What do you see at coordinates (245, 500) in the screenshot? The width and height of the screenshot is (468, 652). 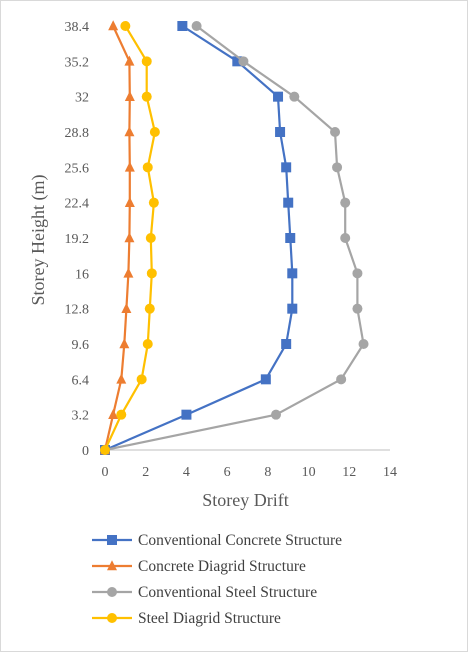 I see `x-axis-title: Storey Drift` at bounding box center [245, 500].